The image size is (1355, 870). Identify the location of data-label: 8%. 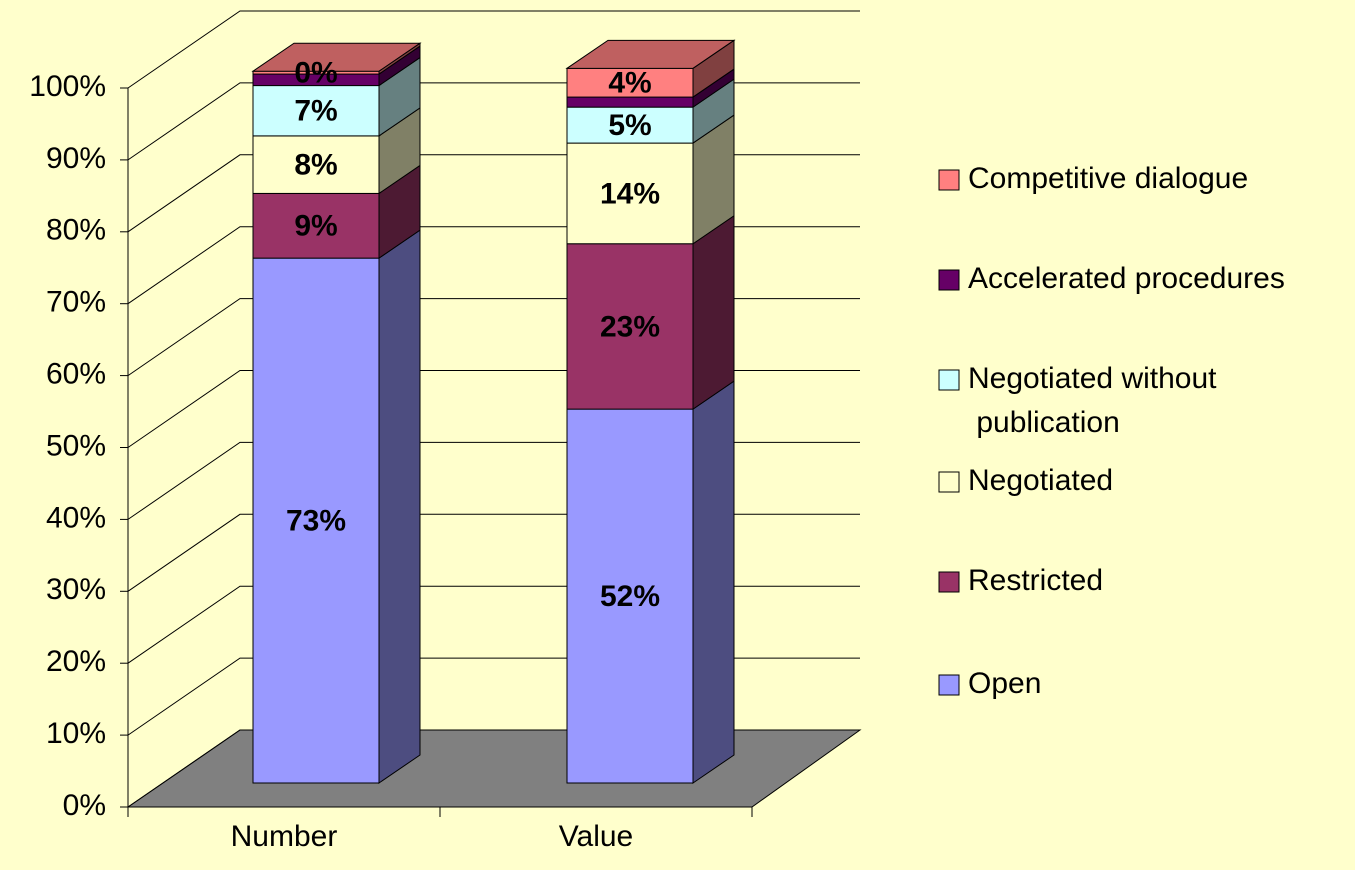
(315, 165).